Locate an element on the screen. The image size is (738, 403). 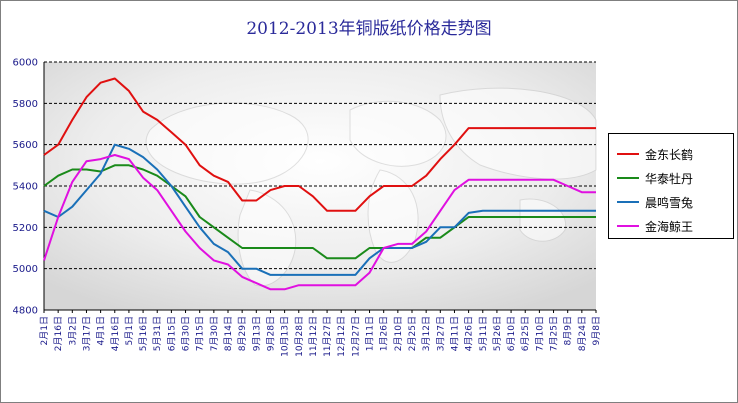
legend-item: 金东长鹤 is located at coordinates (655, 154).